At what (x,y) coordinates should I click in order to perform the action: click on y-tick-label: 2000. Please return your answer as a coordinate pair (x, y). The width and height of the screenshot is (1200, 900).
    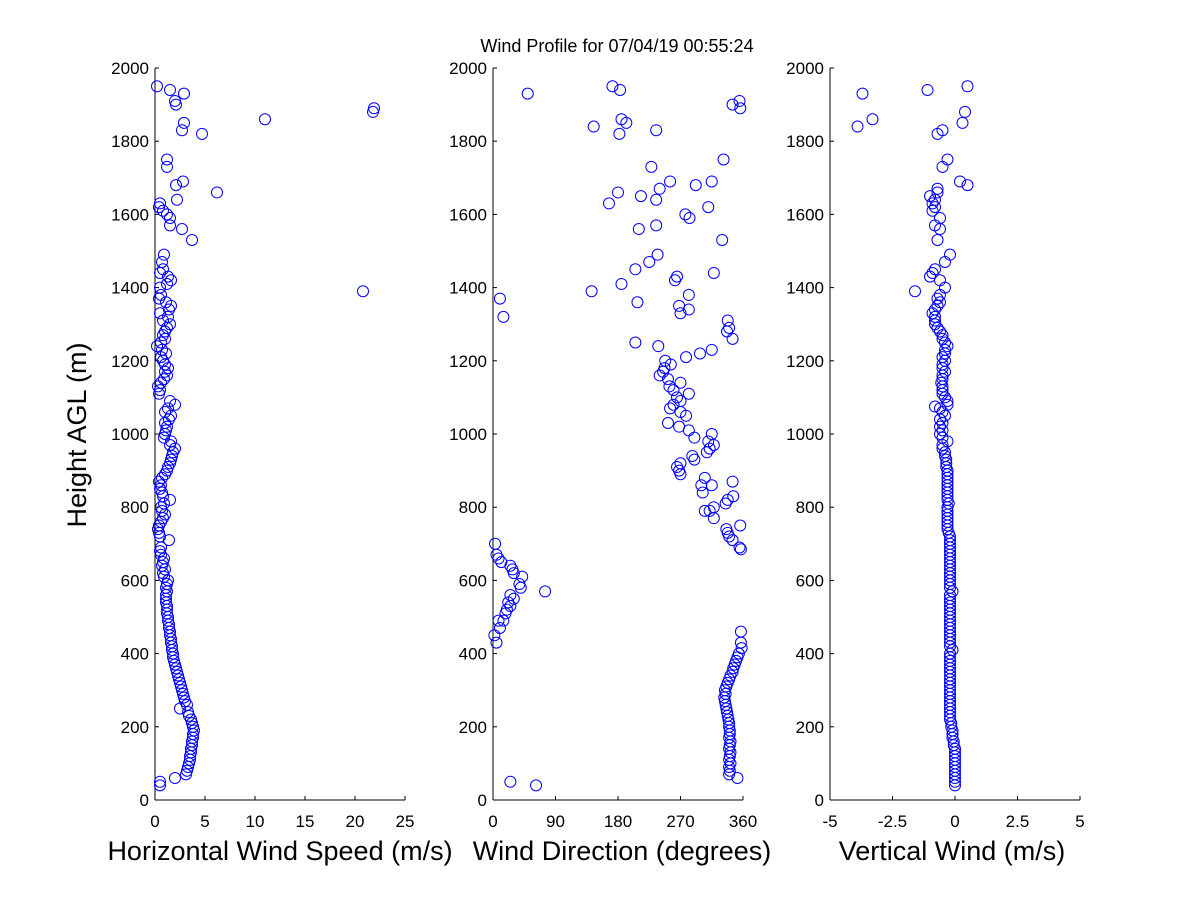
    Looking at the image, I should click on (468, 68).